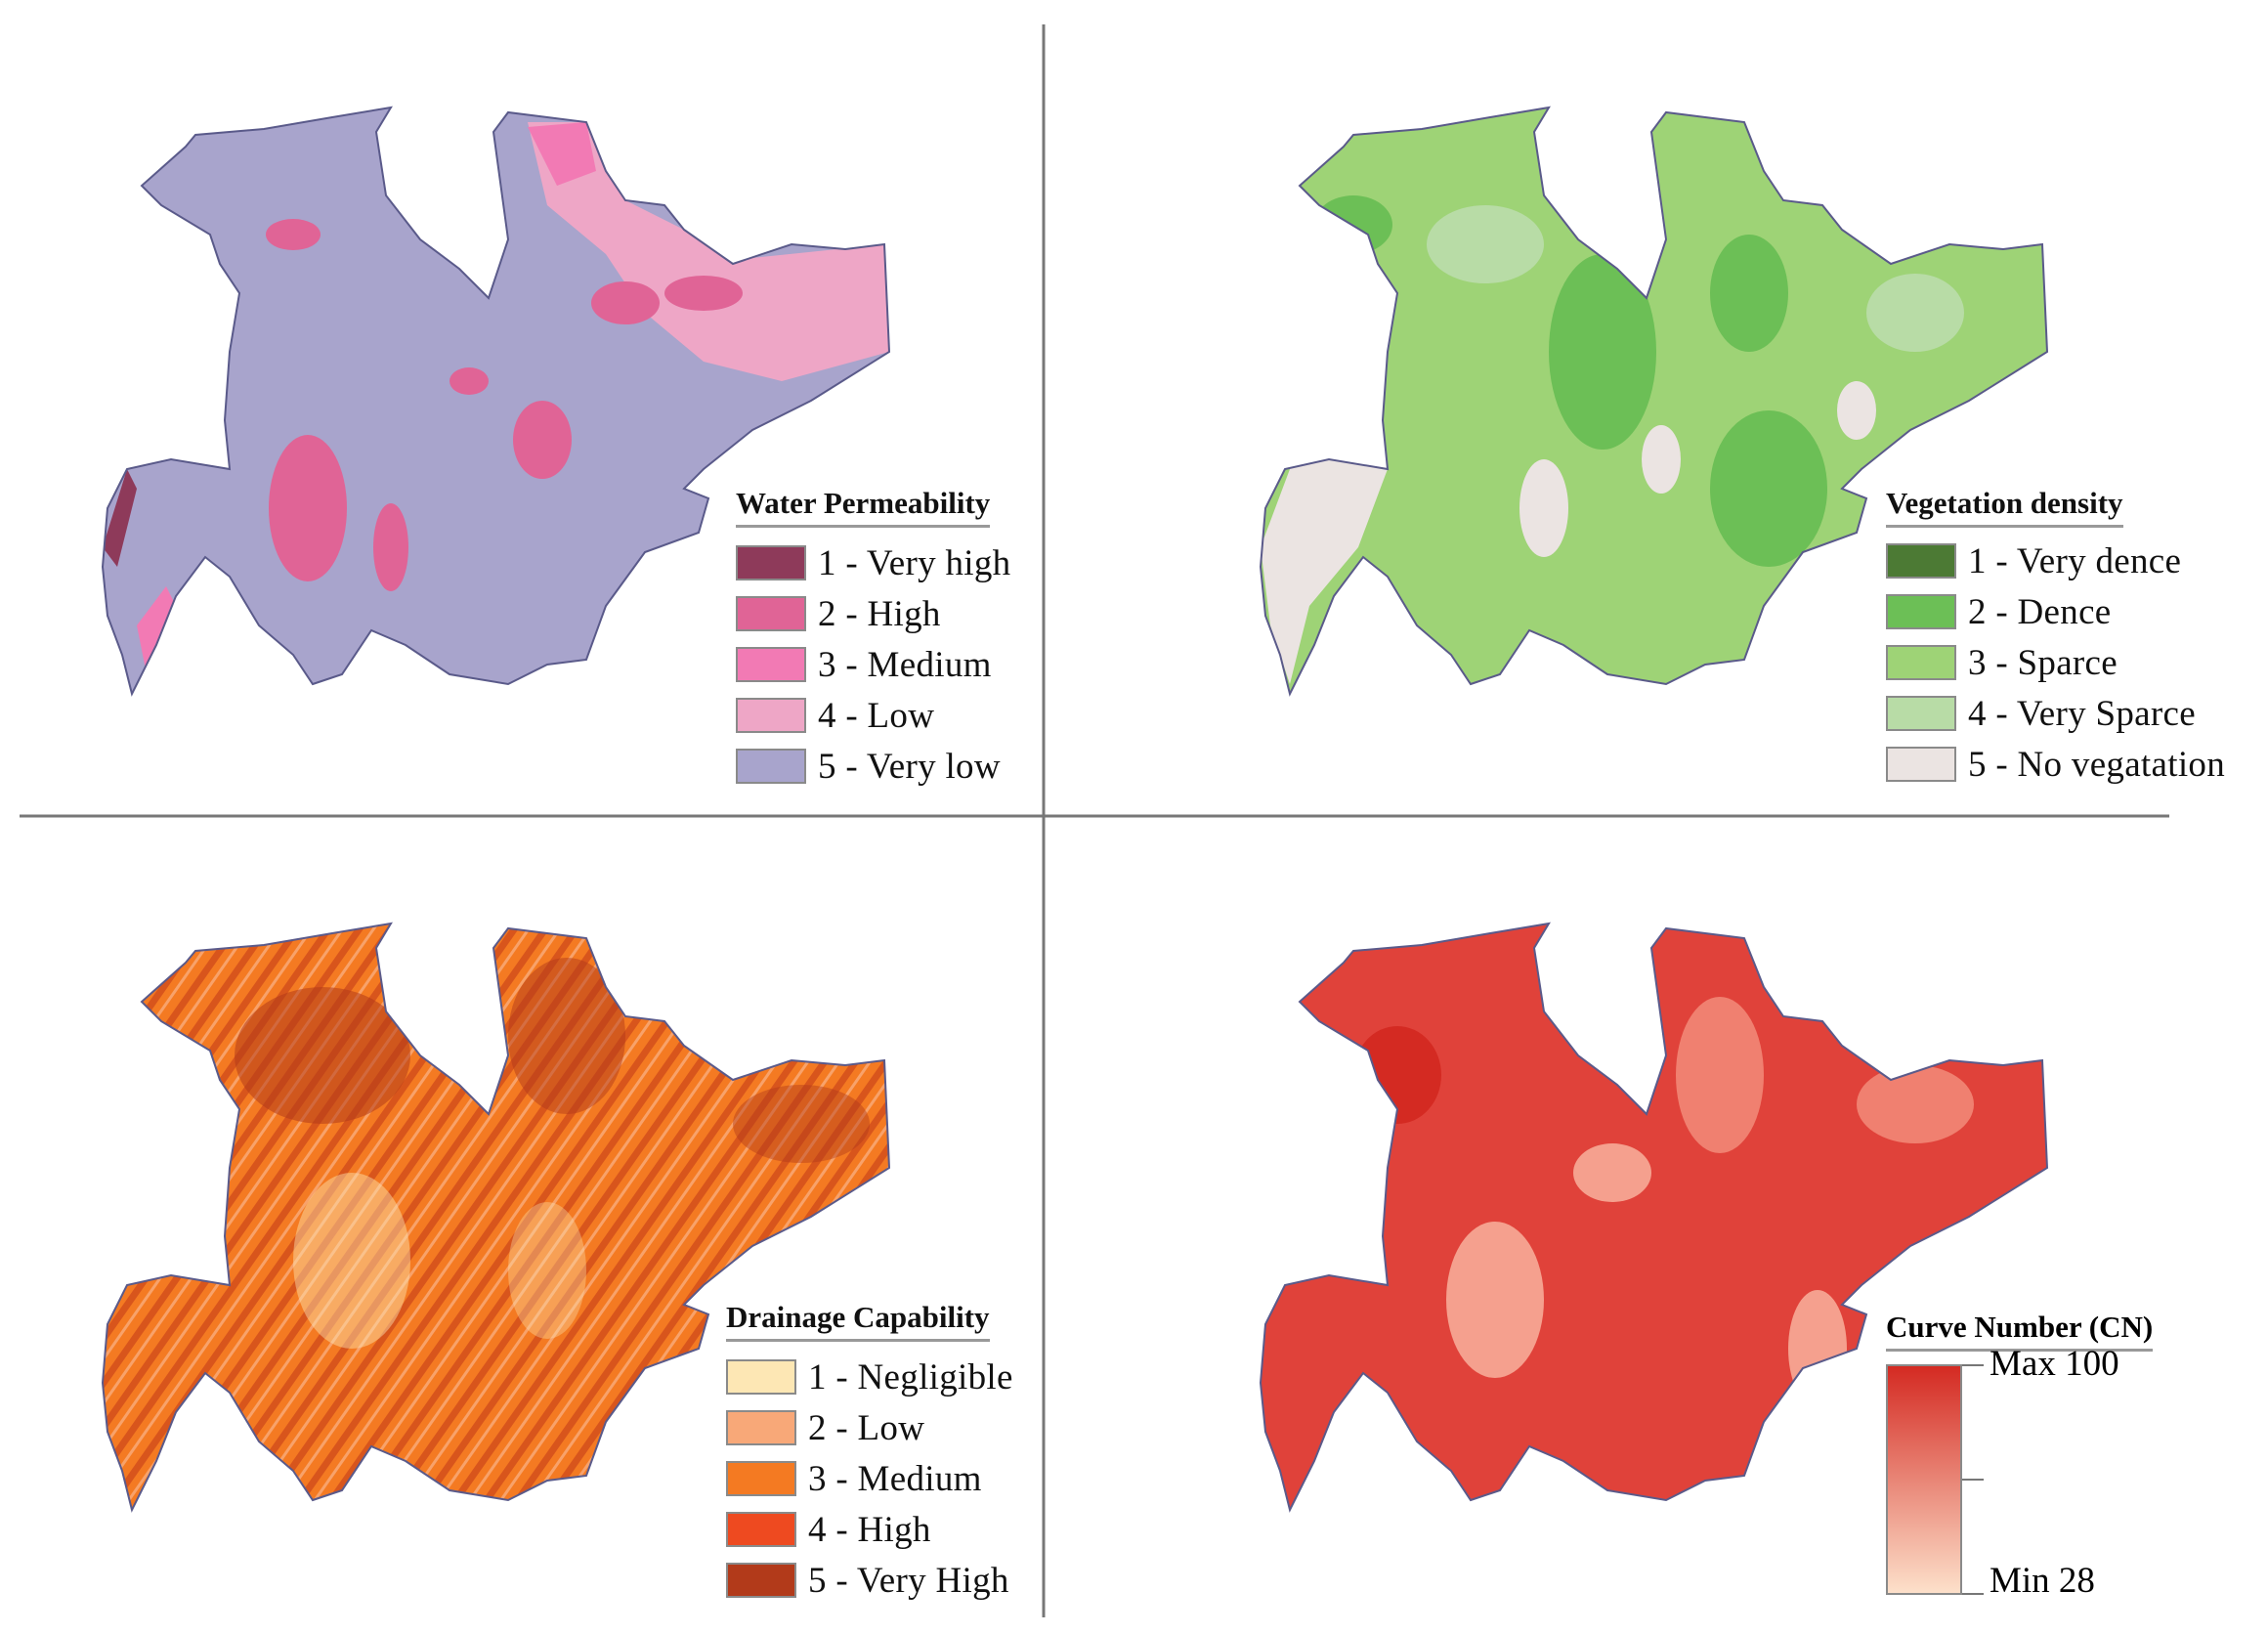 The height and width of the screenshot is (1634, 2268). Describe the element at coordinates (909, 766) in the screenshot. I see `legend-label: 5 - Very low` at that location.